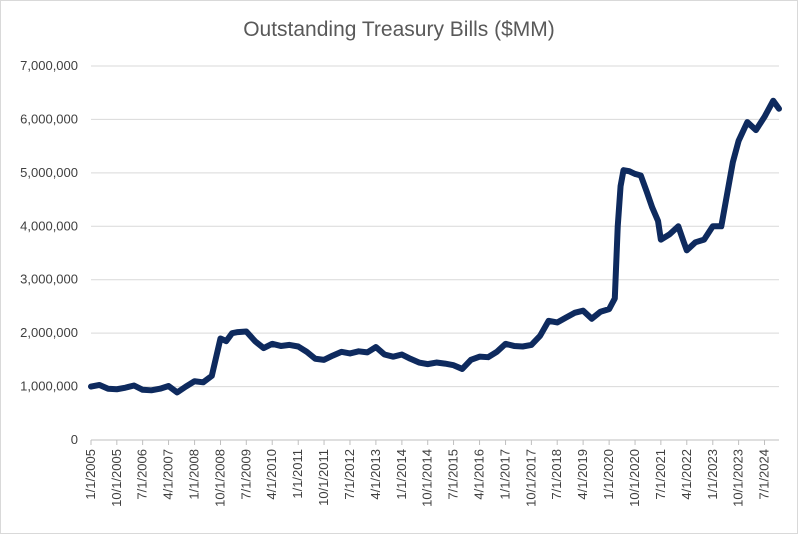 This screenshot has width=798, height=534. I want to click on x-tick-label: 1/1/2014, so click(401, 474).